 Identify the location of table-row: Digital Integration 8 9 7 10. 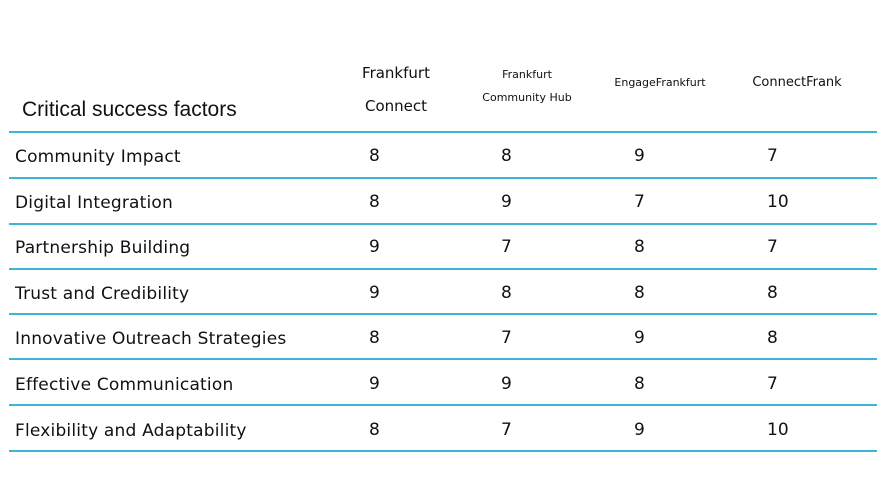
(438, 204).